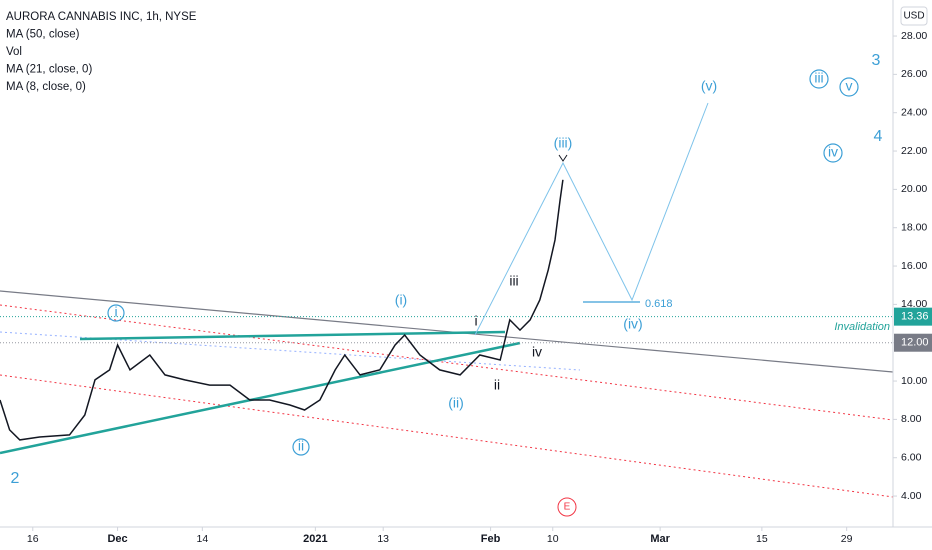  What do you see at coordinates (914, 304) in the screenshot?
I see `y-tick-label: 14.00` at bounding box center [914, 304].